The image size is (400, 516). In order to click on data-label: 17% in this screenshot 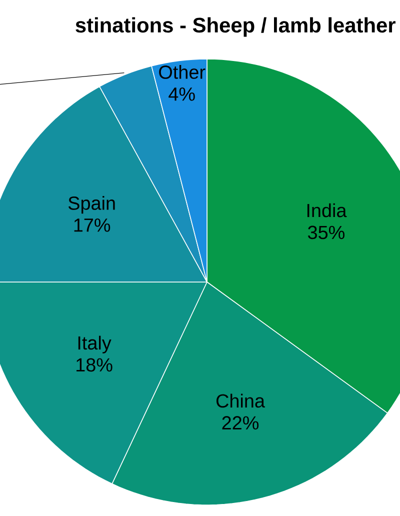, I will do `click(92, 225)`.